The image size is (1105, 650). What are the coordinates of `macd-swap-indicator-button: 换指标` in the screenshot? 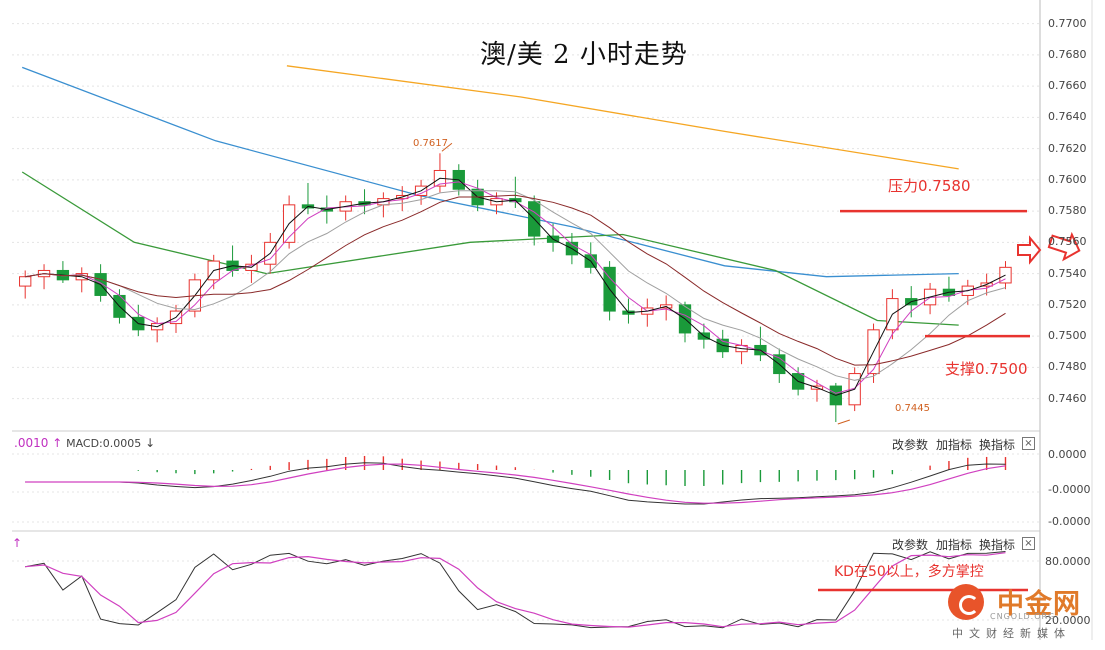 It's located at (997, 445).